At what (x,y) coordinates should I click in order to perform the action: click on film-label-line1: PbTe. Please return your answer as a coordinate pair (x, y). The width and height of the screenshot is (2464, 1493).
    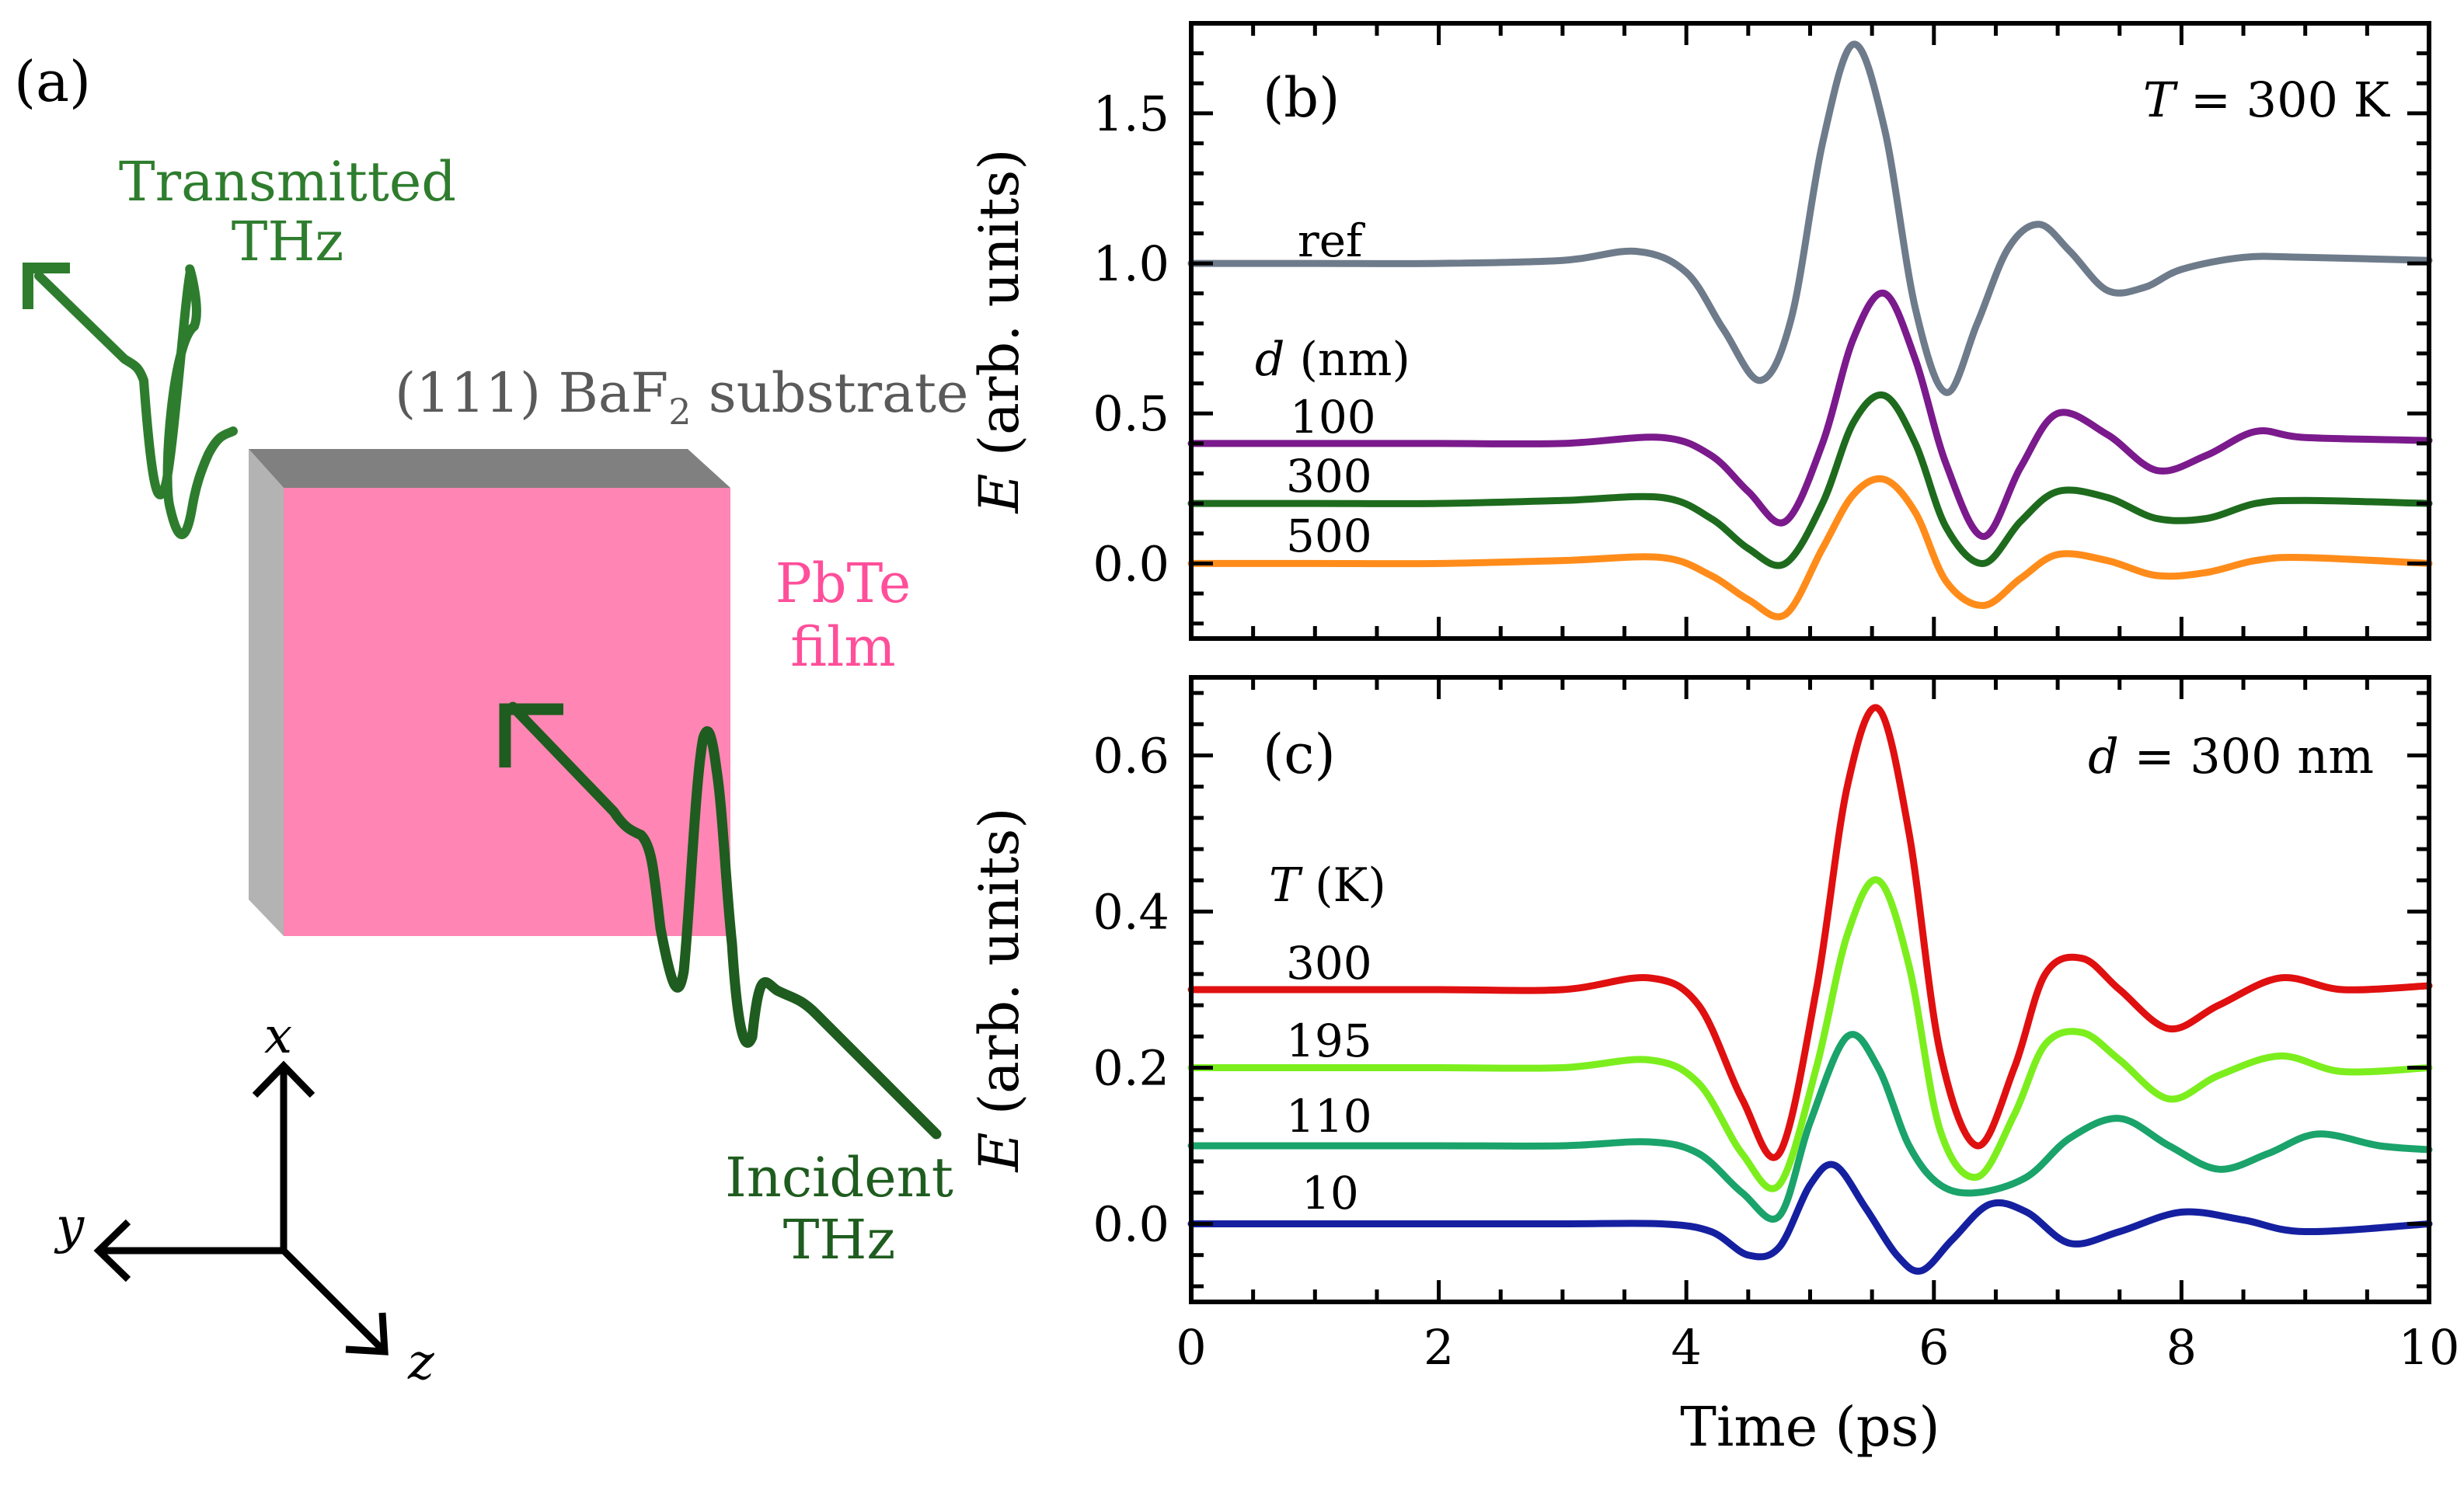
    Looking at the image, I should click on (843, 583).